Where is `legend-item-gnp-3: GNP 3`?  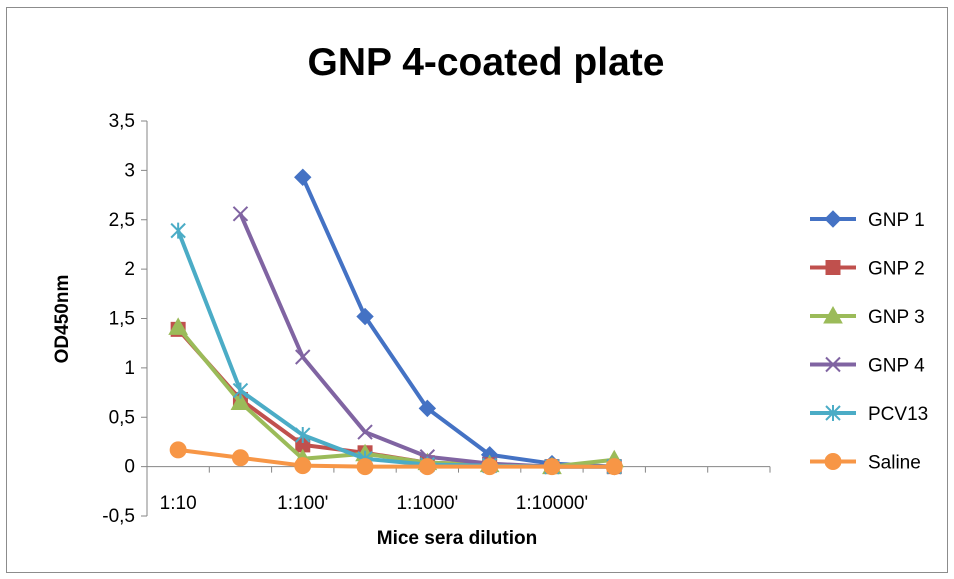 legend-item-gnp-3: GNP 3 is located at coordinates (867, 316).